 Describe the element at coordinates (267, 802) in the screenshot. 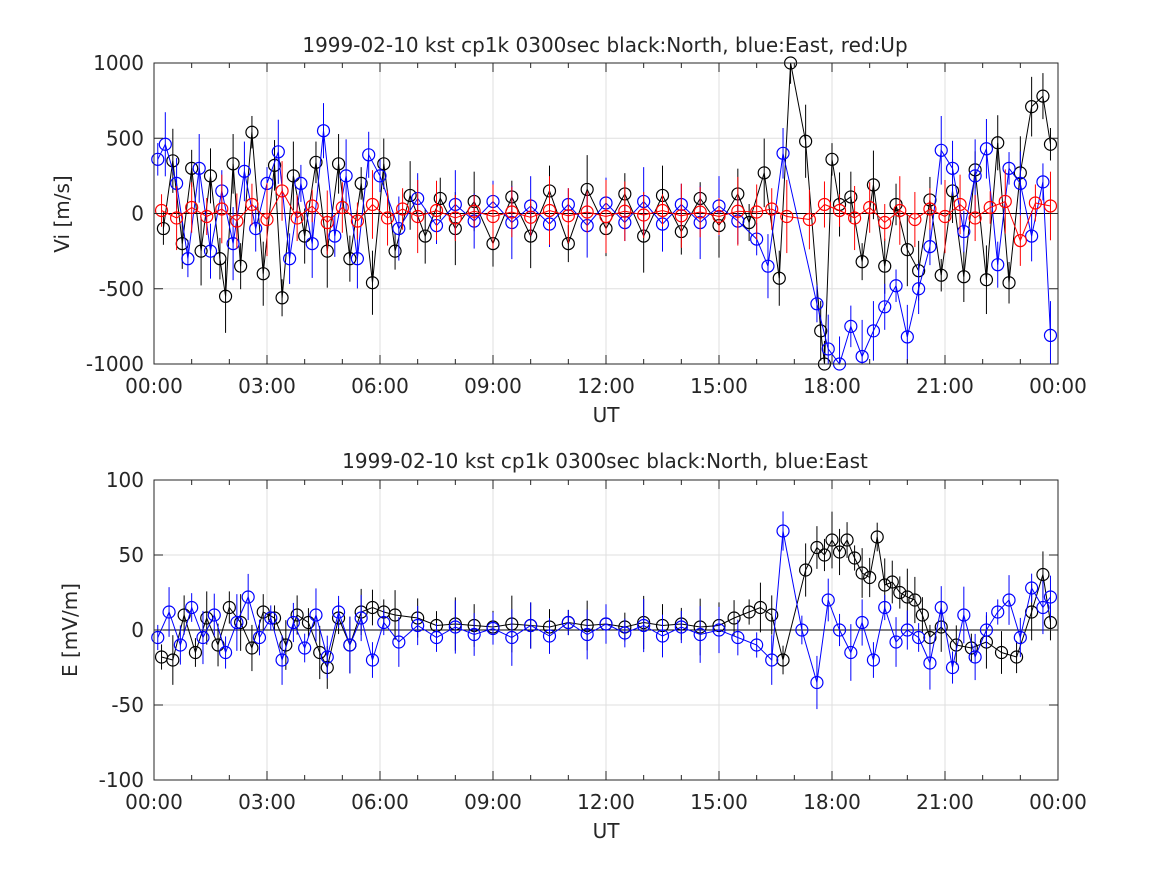

I see `x-tick-label: 03:00` at that location.